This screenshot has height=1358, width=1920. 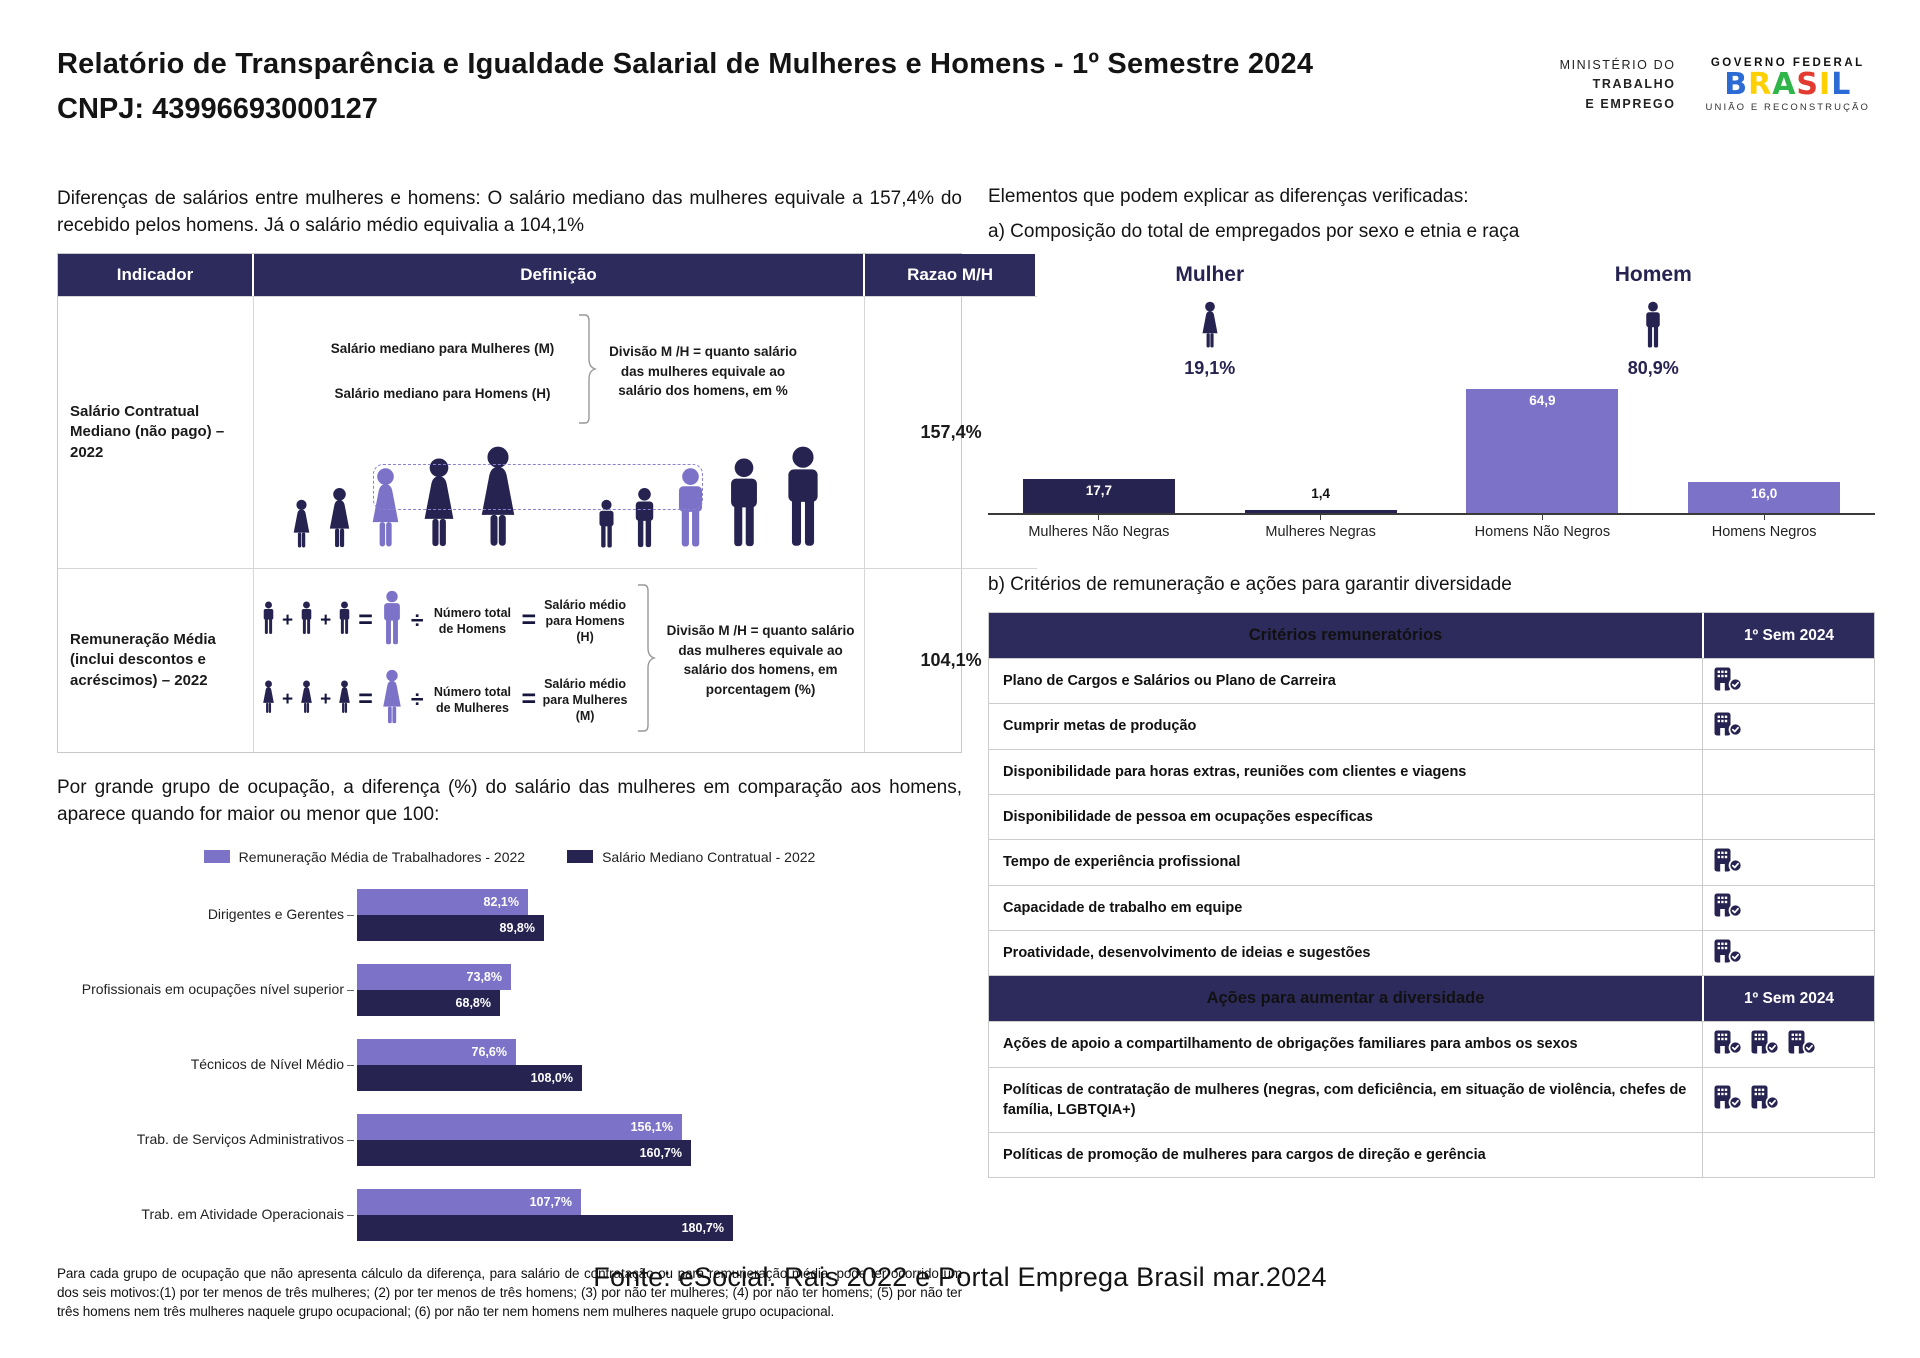 What do you see at coordinates (1542, 451) in the screenshot?
I see `composition-bar: 64,9` at bounding box center [1542, 451].